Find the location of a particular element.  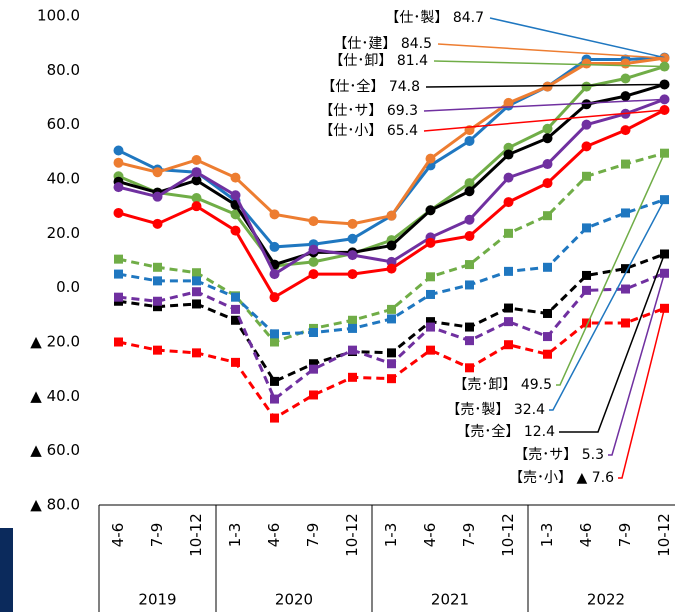

series-label: 【仕･全】 74.8 is located at coordinates (370, 86).